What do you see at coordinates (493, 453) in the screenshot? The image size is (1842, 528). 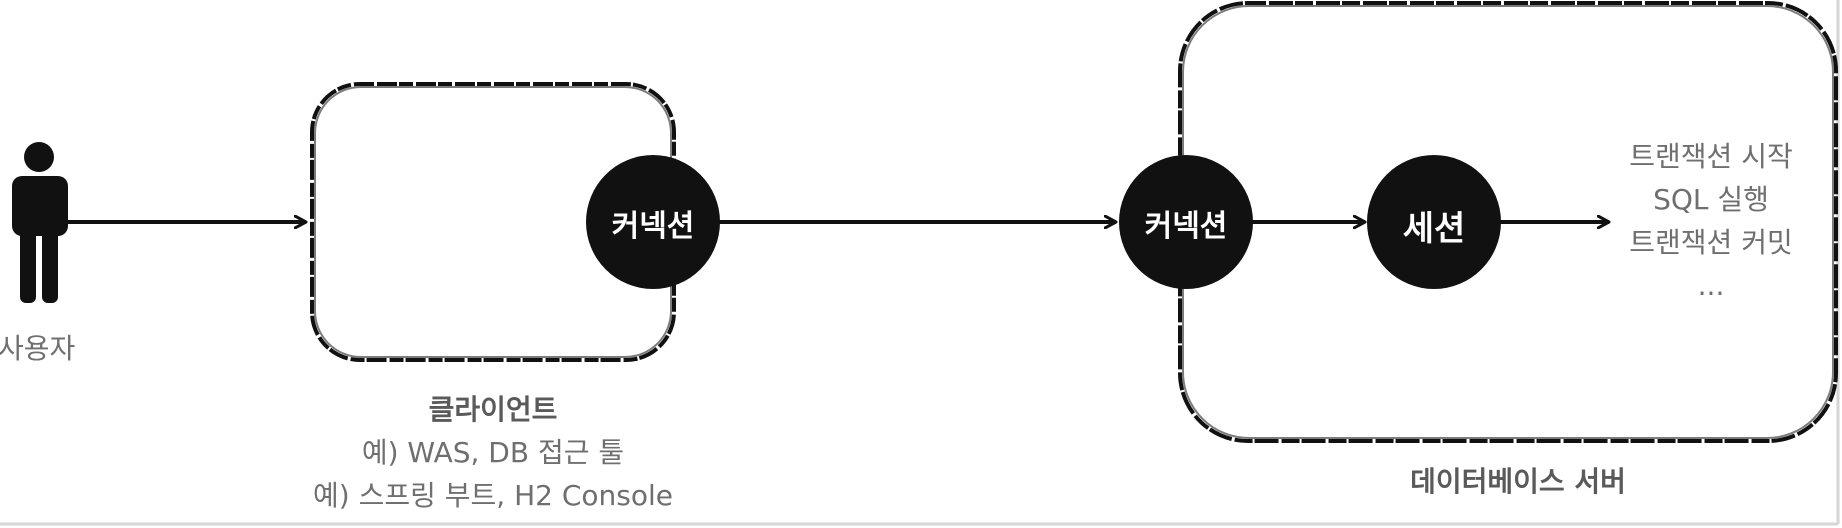 I see `client-example-1: 예) WAS, DB 접근 툴` at bounding box center [493, 453].